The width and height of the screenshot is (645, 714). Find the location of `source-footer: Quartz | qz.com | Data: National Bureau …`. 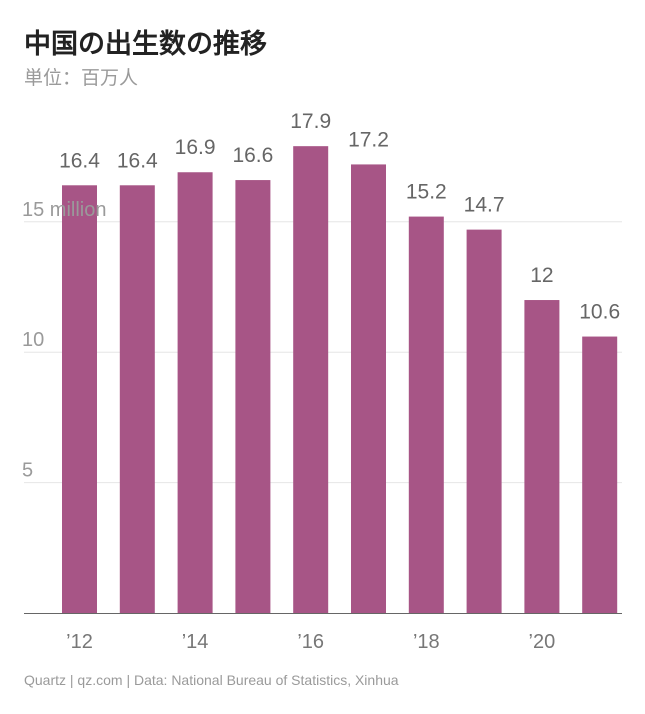

source-footer: Quartz | qz.com | Data: National Bureau … is located at coordinates (211, 680).